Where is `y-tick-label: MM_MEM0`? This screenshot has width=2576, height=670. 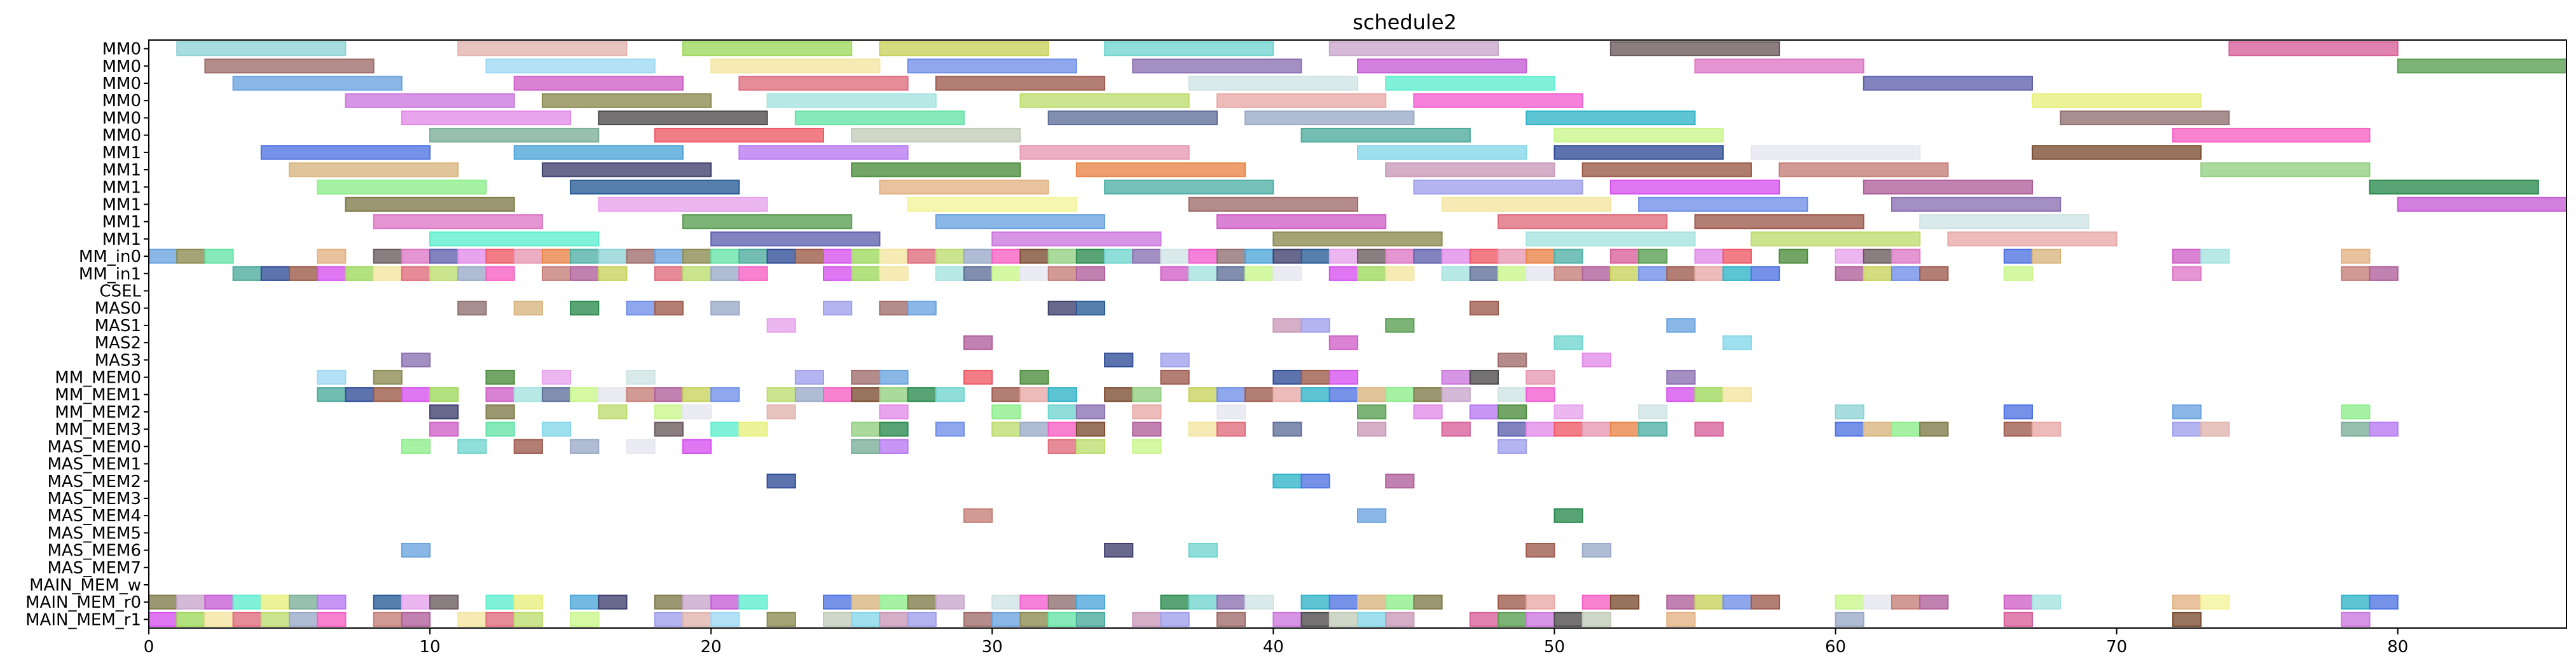
y-tick-label: MM_MEM0 is located at coordinates (98, 378).